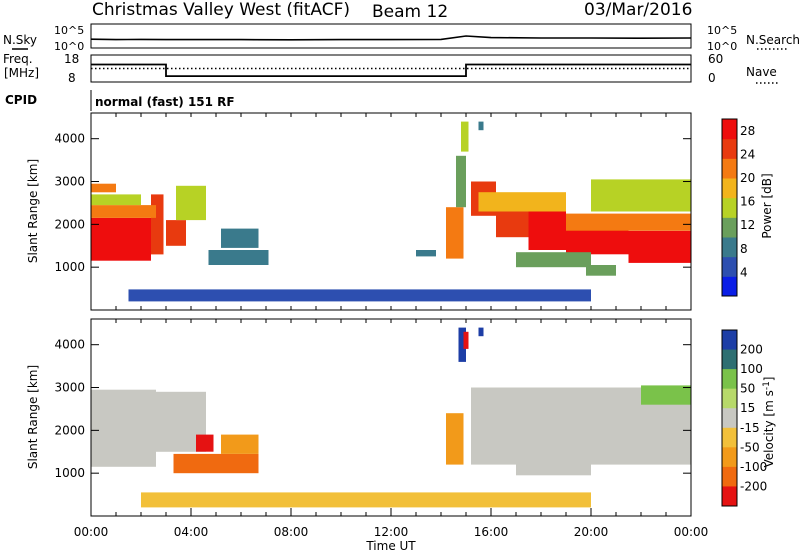 This screenshot has height=554, width=800. I want to click on velocity-colorbar-frame, so click(729, 418).